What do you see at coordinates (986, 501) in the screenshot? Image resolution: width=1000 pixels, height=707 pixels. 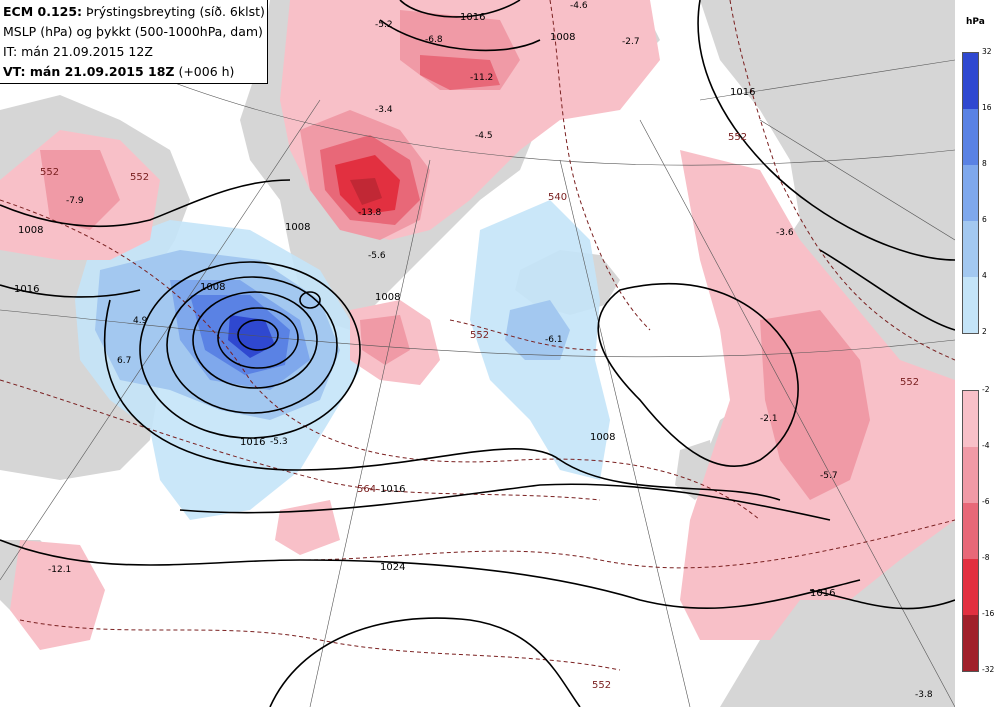 I see `colorbar-label: -6` at bounding box center [986, 501].